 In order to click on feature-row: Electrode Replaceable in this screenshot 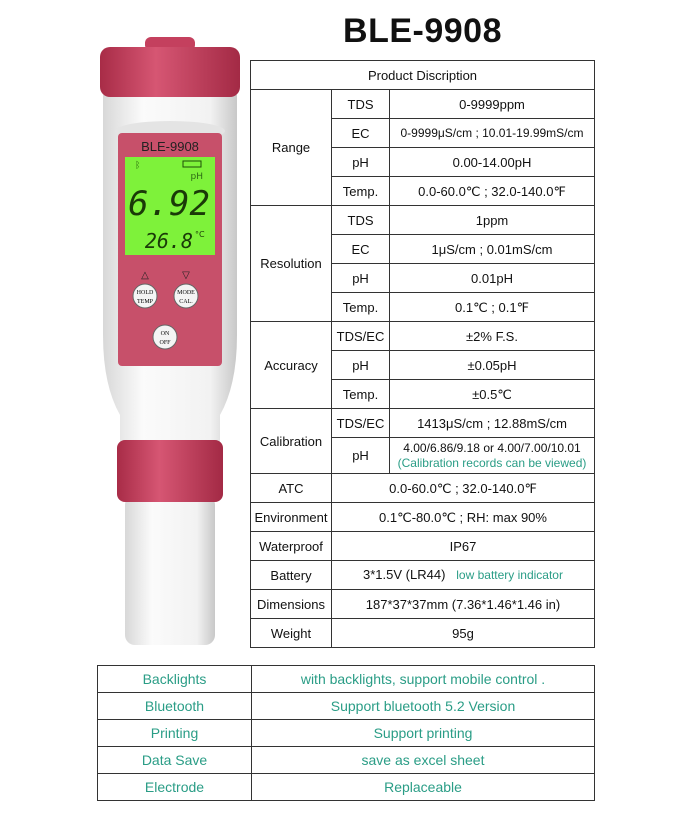, I will do `click(346, 787)`.